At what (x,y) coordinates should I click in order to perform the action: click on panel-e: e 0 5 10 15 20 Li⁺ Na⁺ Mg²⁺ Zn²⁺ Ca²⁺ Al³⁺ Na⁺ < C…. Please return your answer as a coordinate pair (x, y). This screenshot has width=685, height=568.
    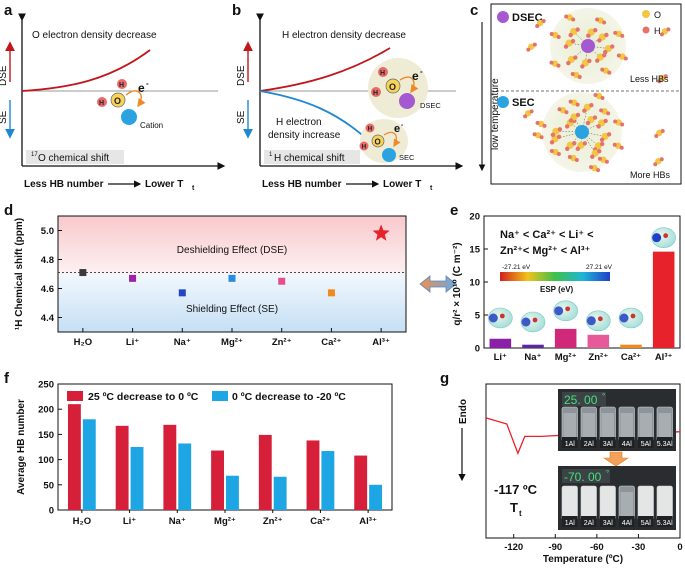
    Looking at the image, I should click on (565, 282).